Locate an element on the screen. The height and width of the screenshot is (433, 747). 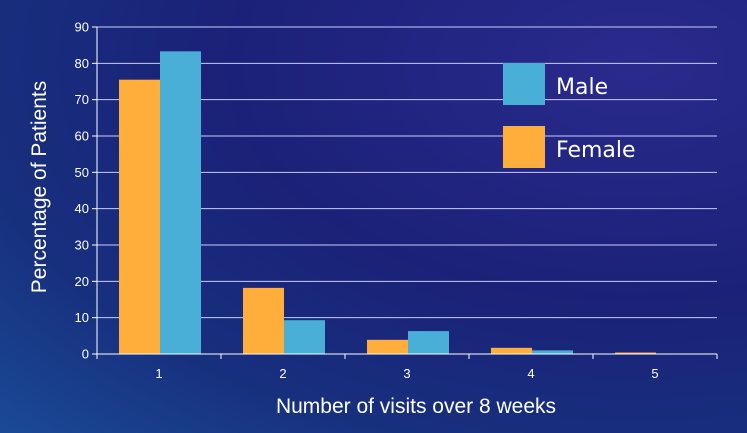
y-tick-labels: 0 10 20 30 40 50 60 70 80 90 is located at coordinates (86, 191).